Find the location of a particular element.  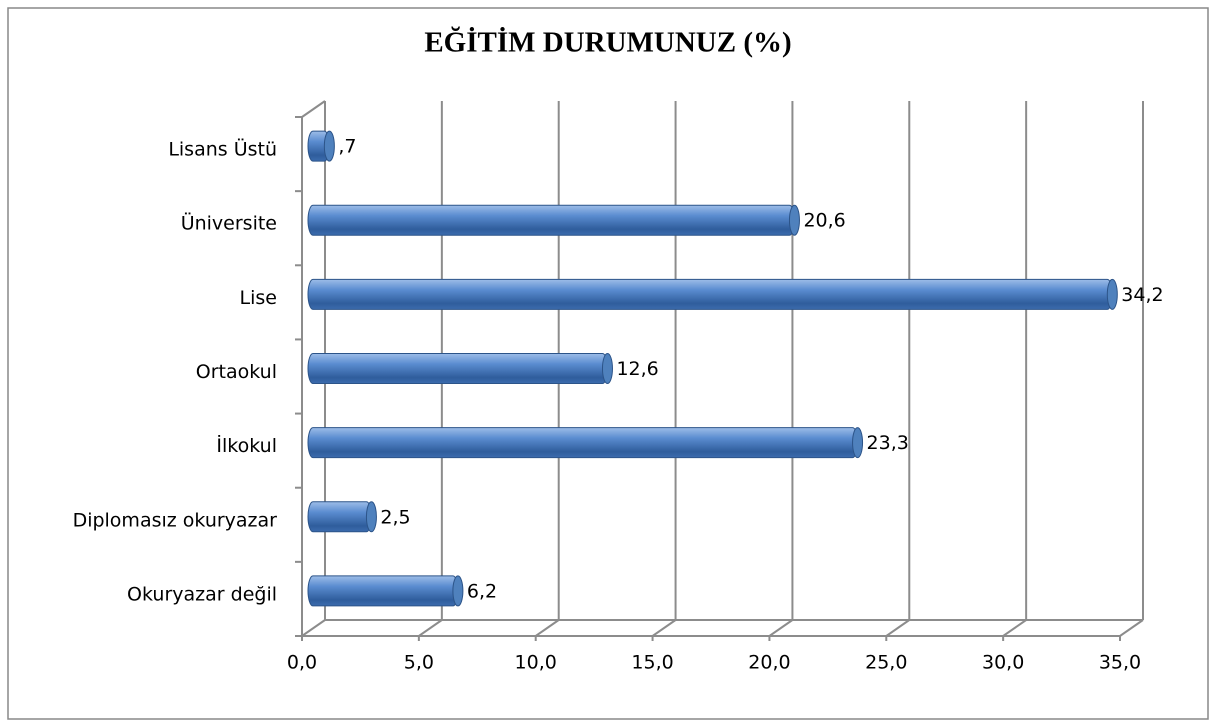

x-tick-label: 35,0 is located at coordinates (1120, 663).